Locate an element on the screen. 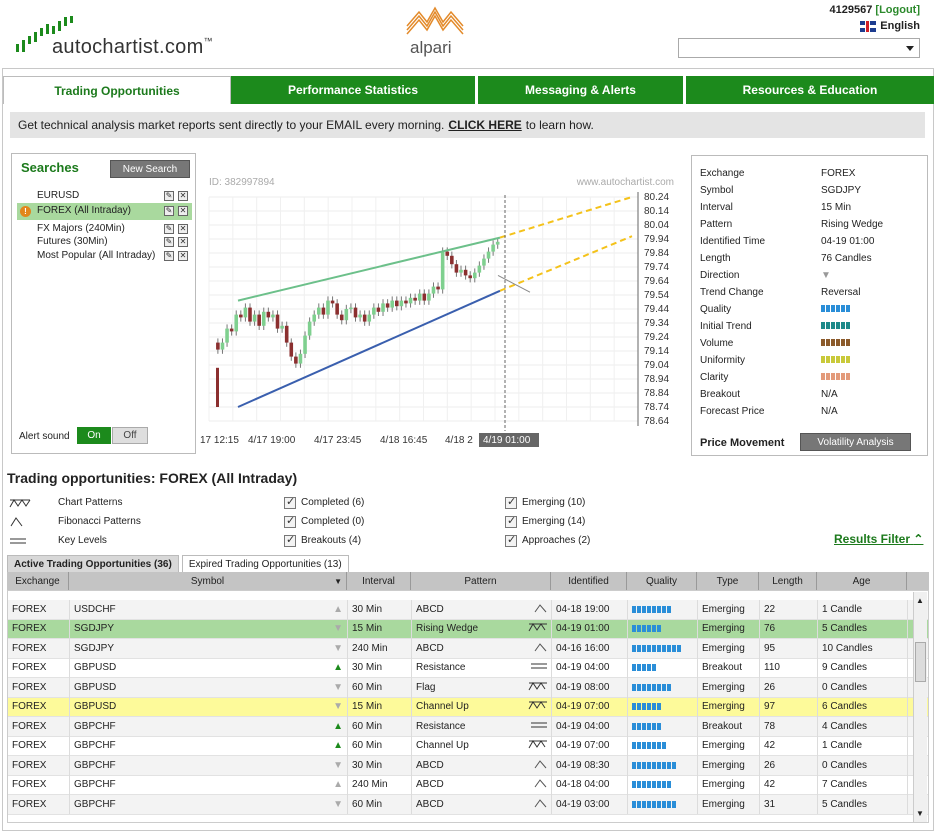 Image resolution: width=940 pixels, height=833 pixels. cell-pattern: Resistance is located at coordinates (482, 668).